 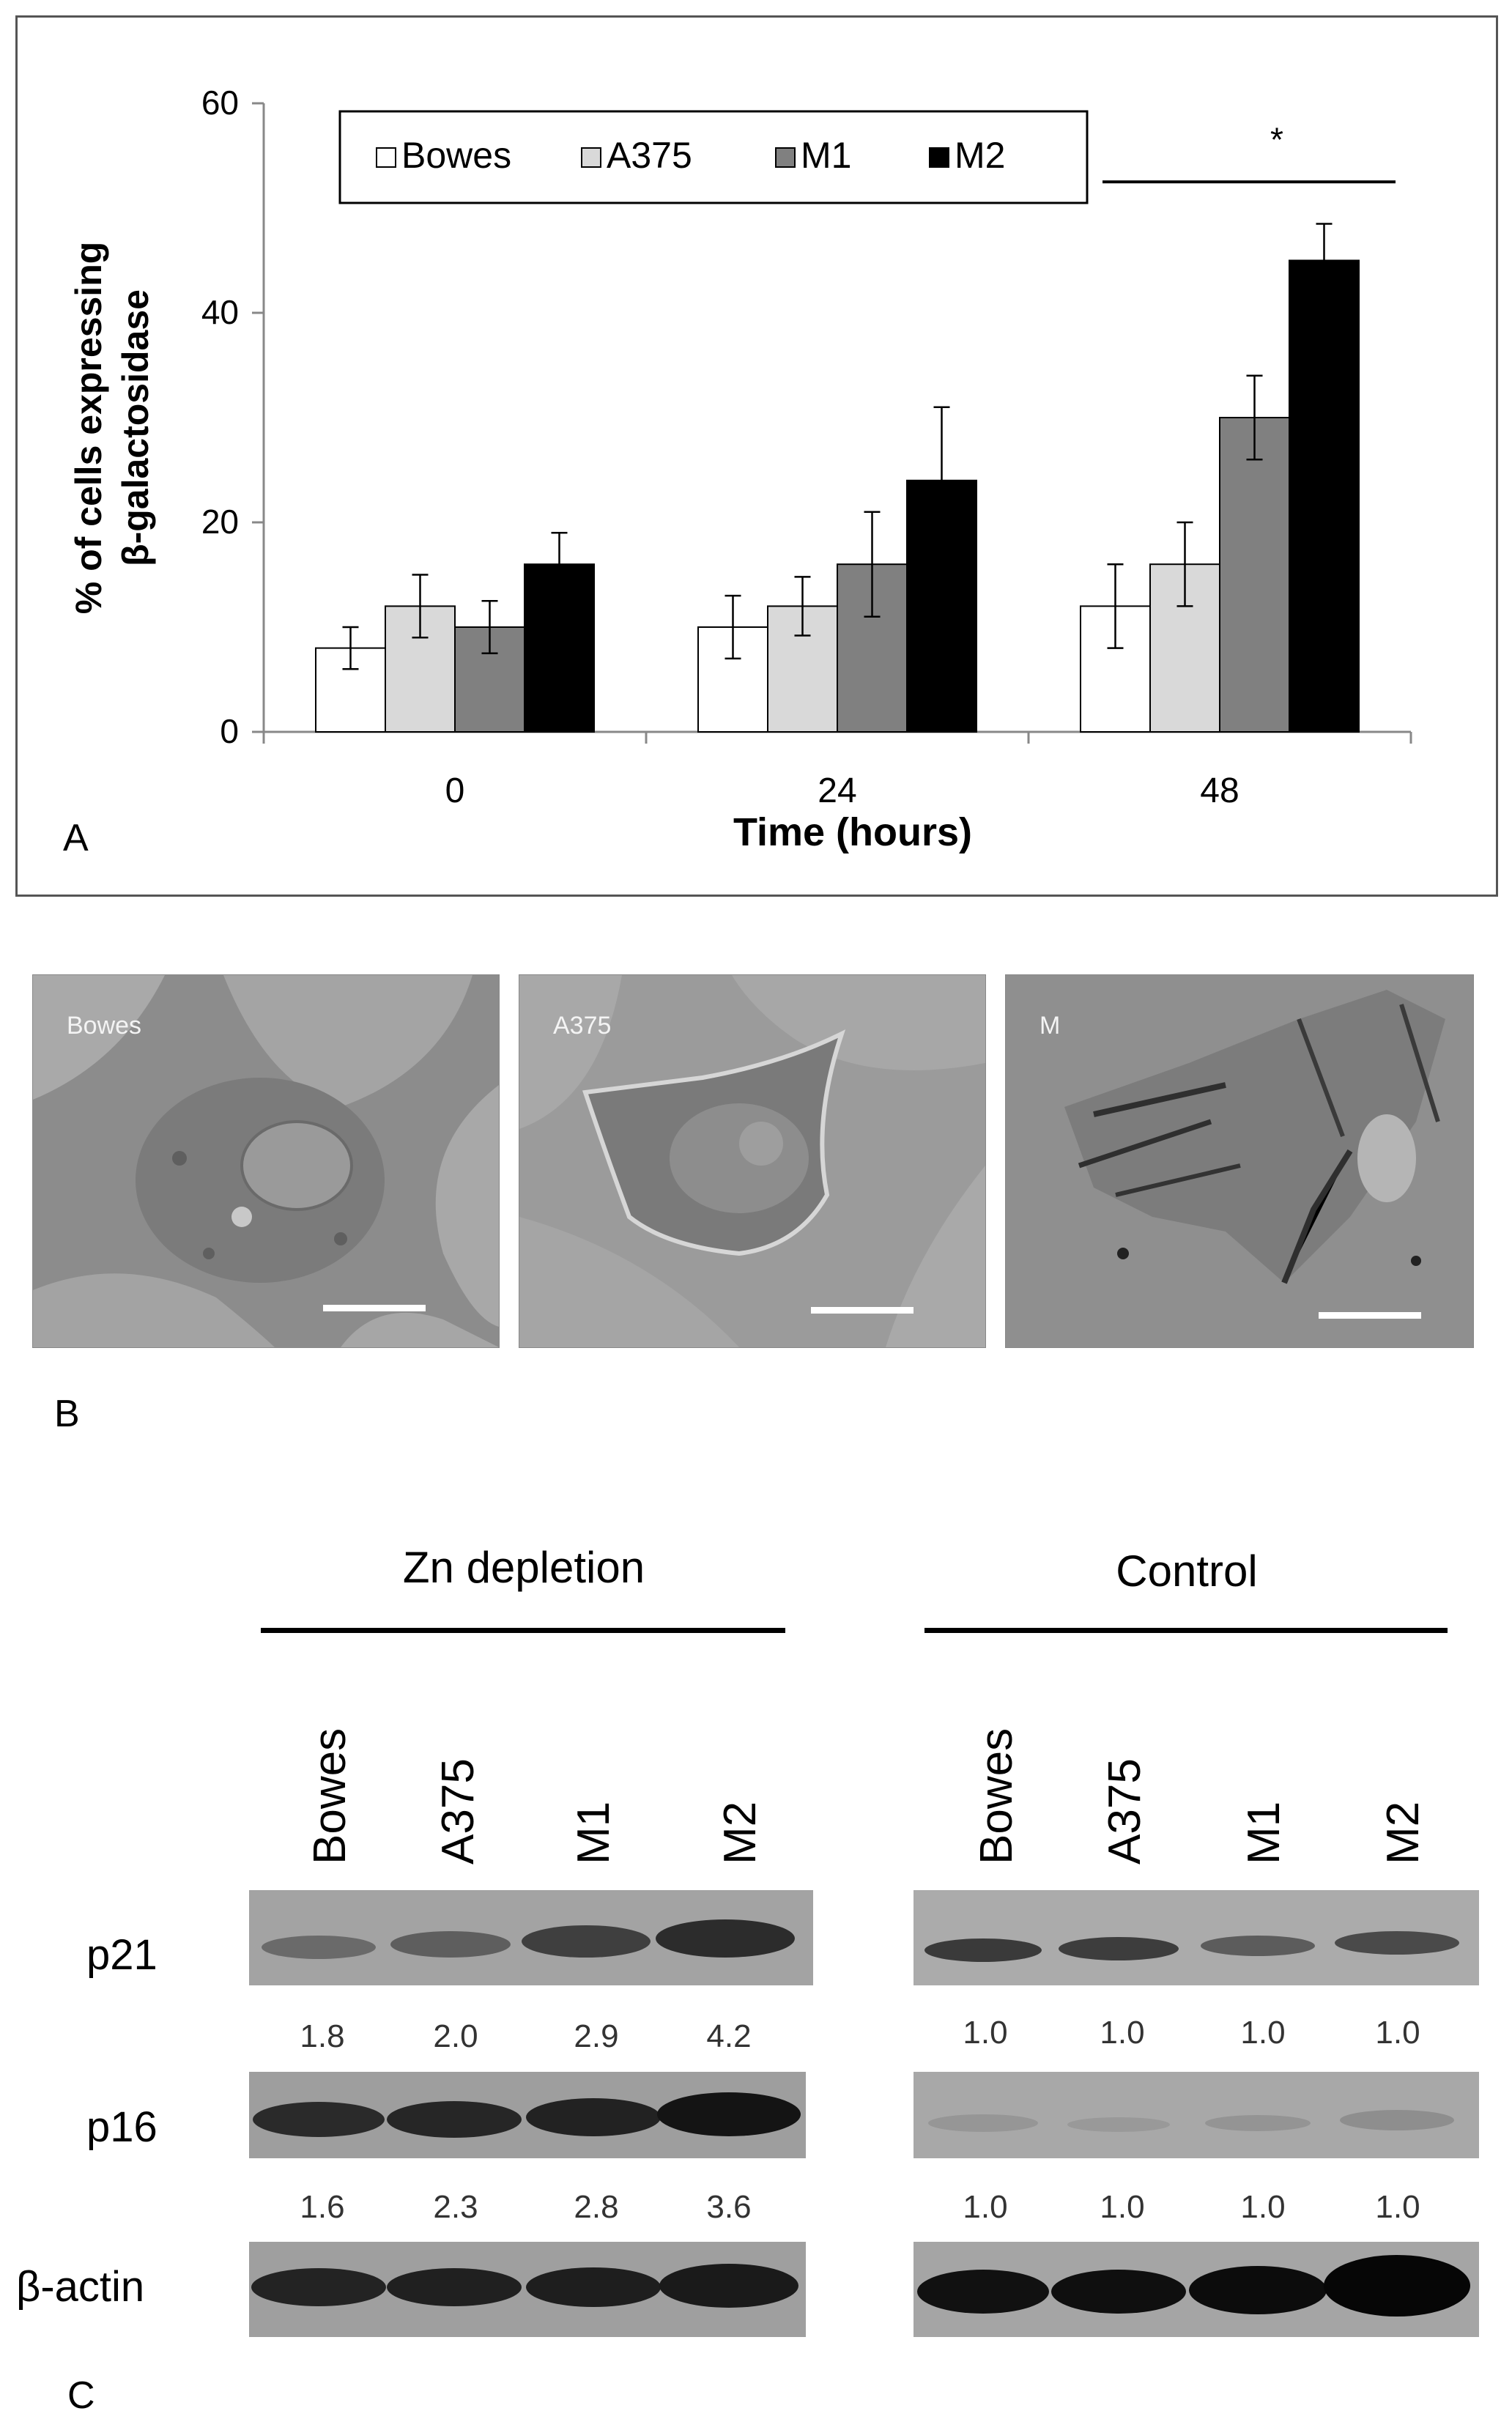 What do you see at coordinates (527, 2289) in the screenshot?
I see `blot-beta-actin-zn-depletion` at bounding box center [527, 2289].